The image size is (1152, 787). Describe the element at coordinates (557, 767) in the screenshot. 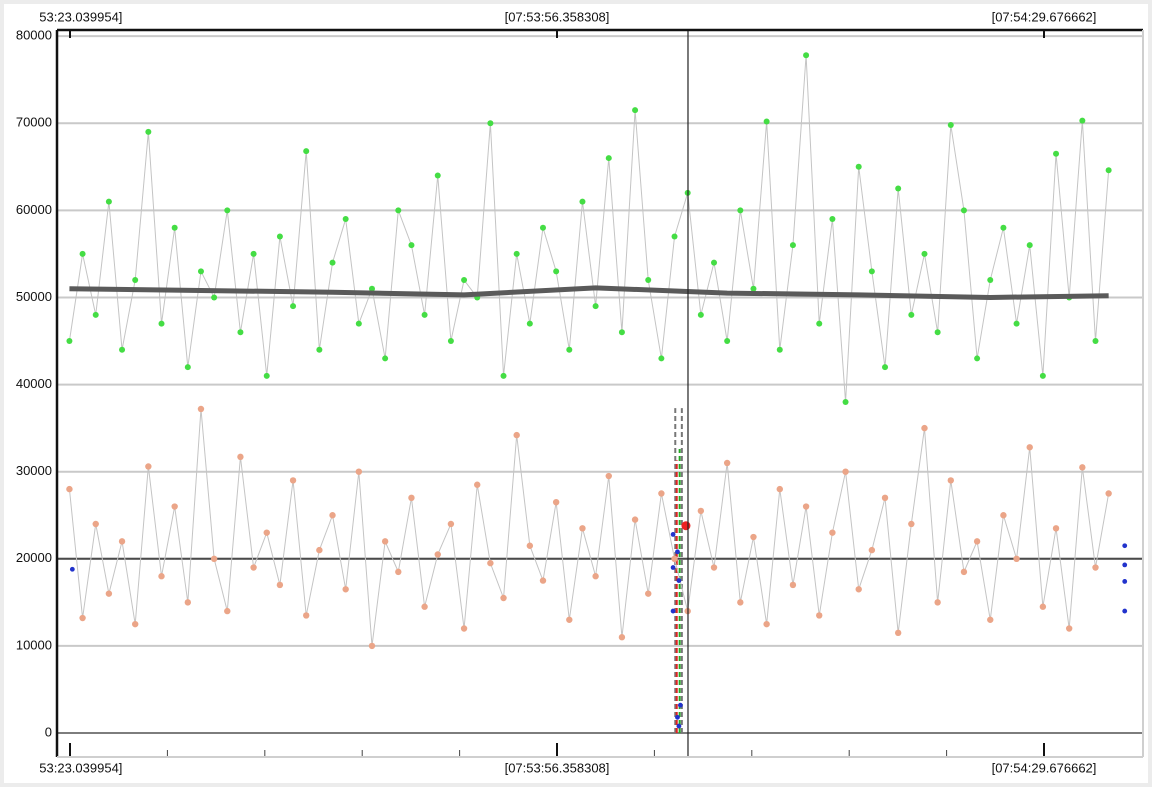

I see `x-tick-label: [07:53:56.358308]` at that location.